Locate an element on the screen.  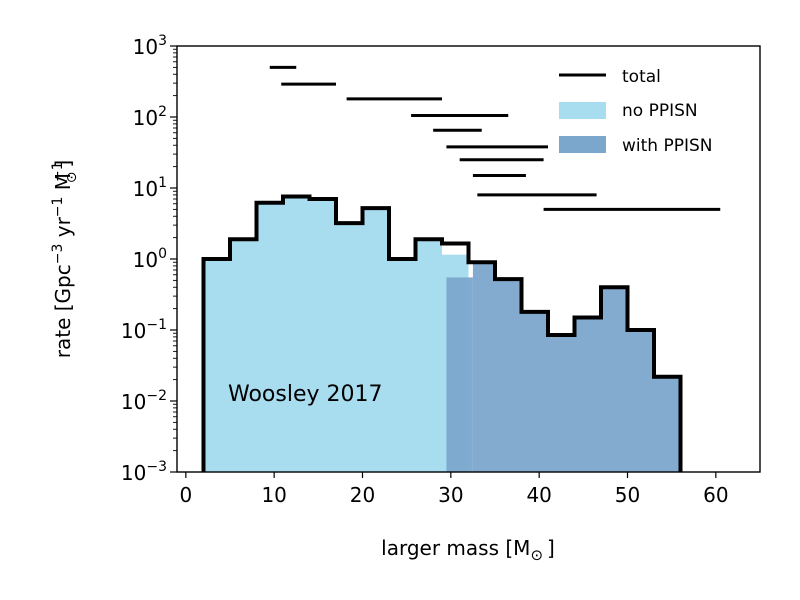
x-tick-label: 20 is located at coordinates (362, 495).